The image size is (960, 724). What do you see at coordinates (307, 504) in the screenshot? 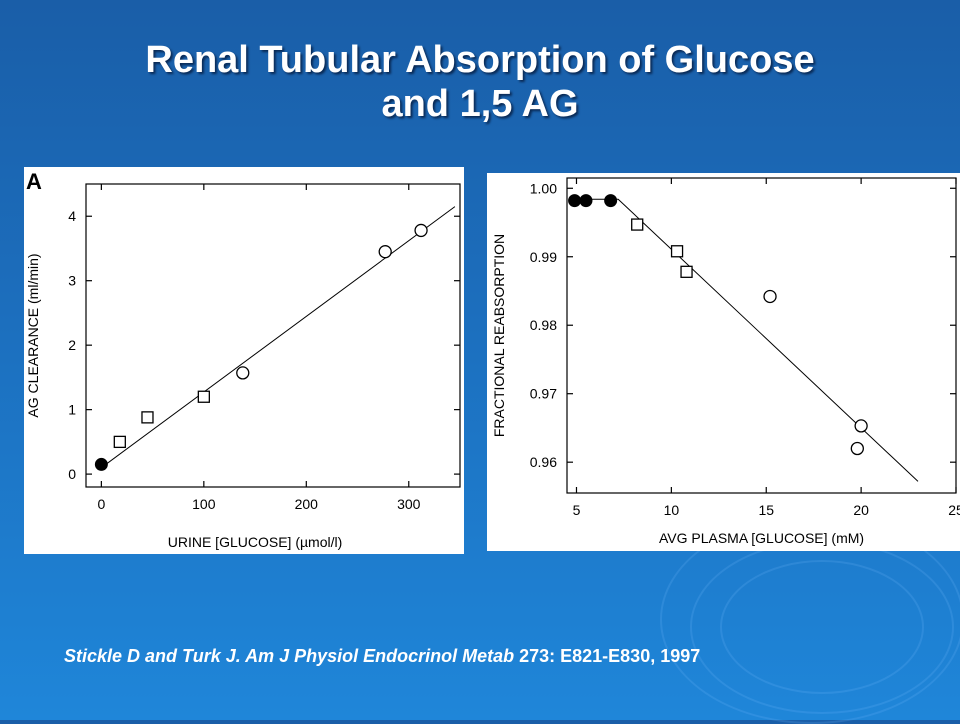
I see `x-tick-label: 200` at bounding box center [307, 504].